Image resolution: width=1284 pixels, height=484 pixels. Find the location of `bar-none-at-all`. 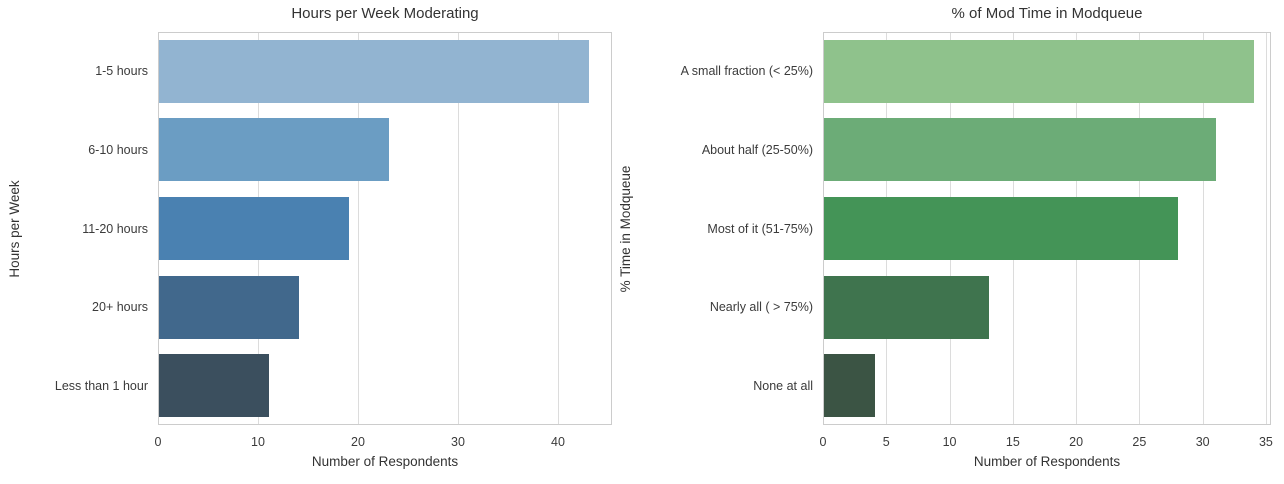

bar-none-at-all is located at coordinates (849, 386).